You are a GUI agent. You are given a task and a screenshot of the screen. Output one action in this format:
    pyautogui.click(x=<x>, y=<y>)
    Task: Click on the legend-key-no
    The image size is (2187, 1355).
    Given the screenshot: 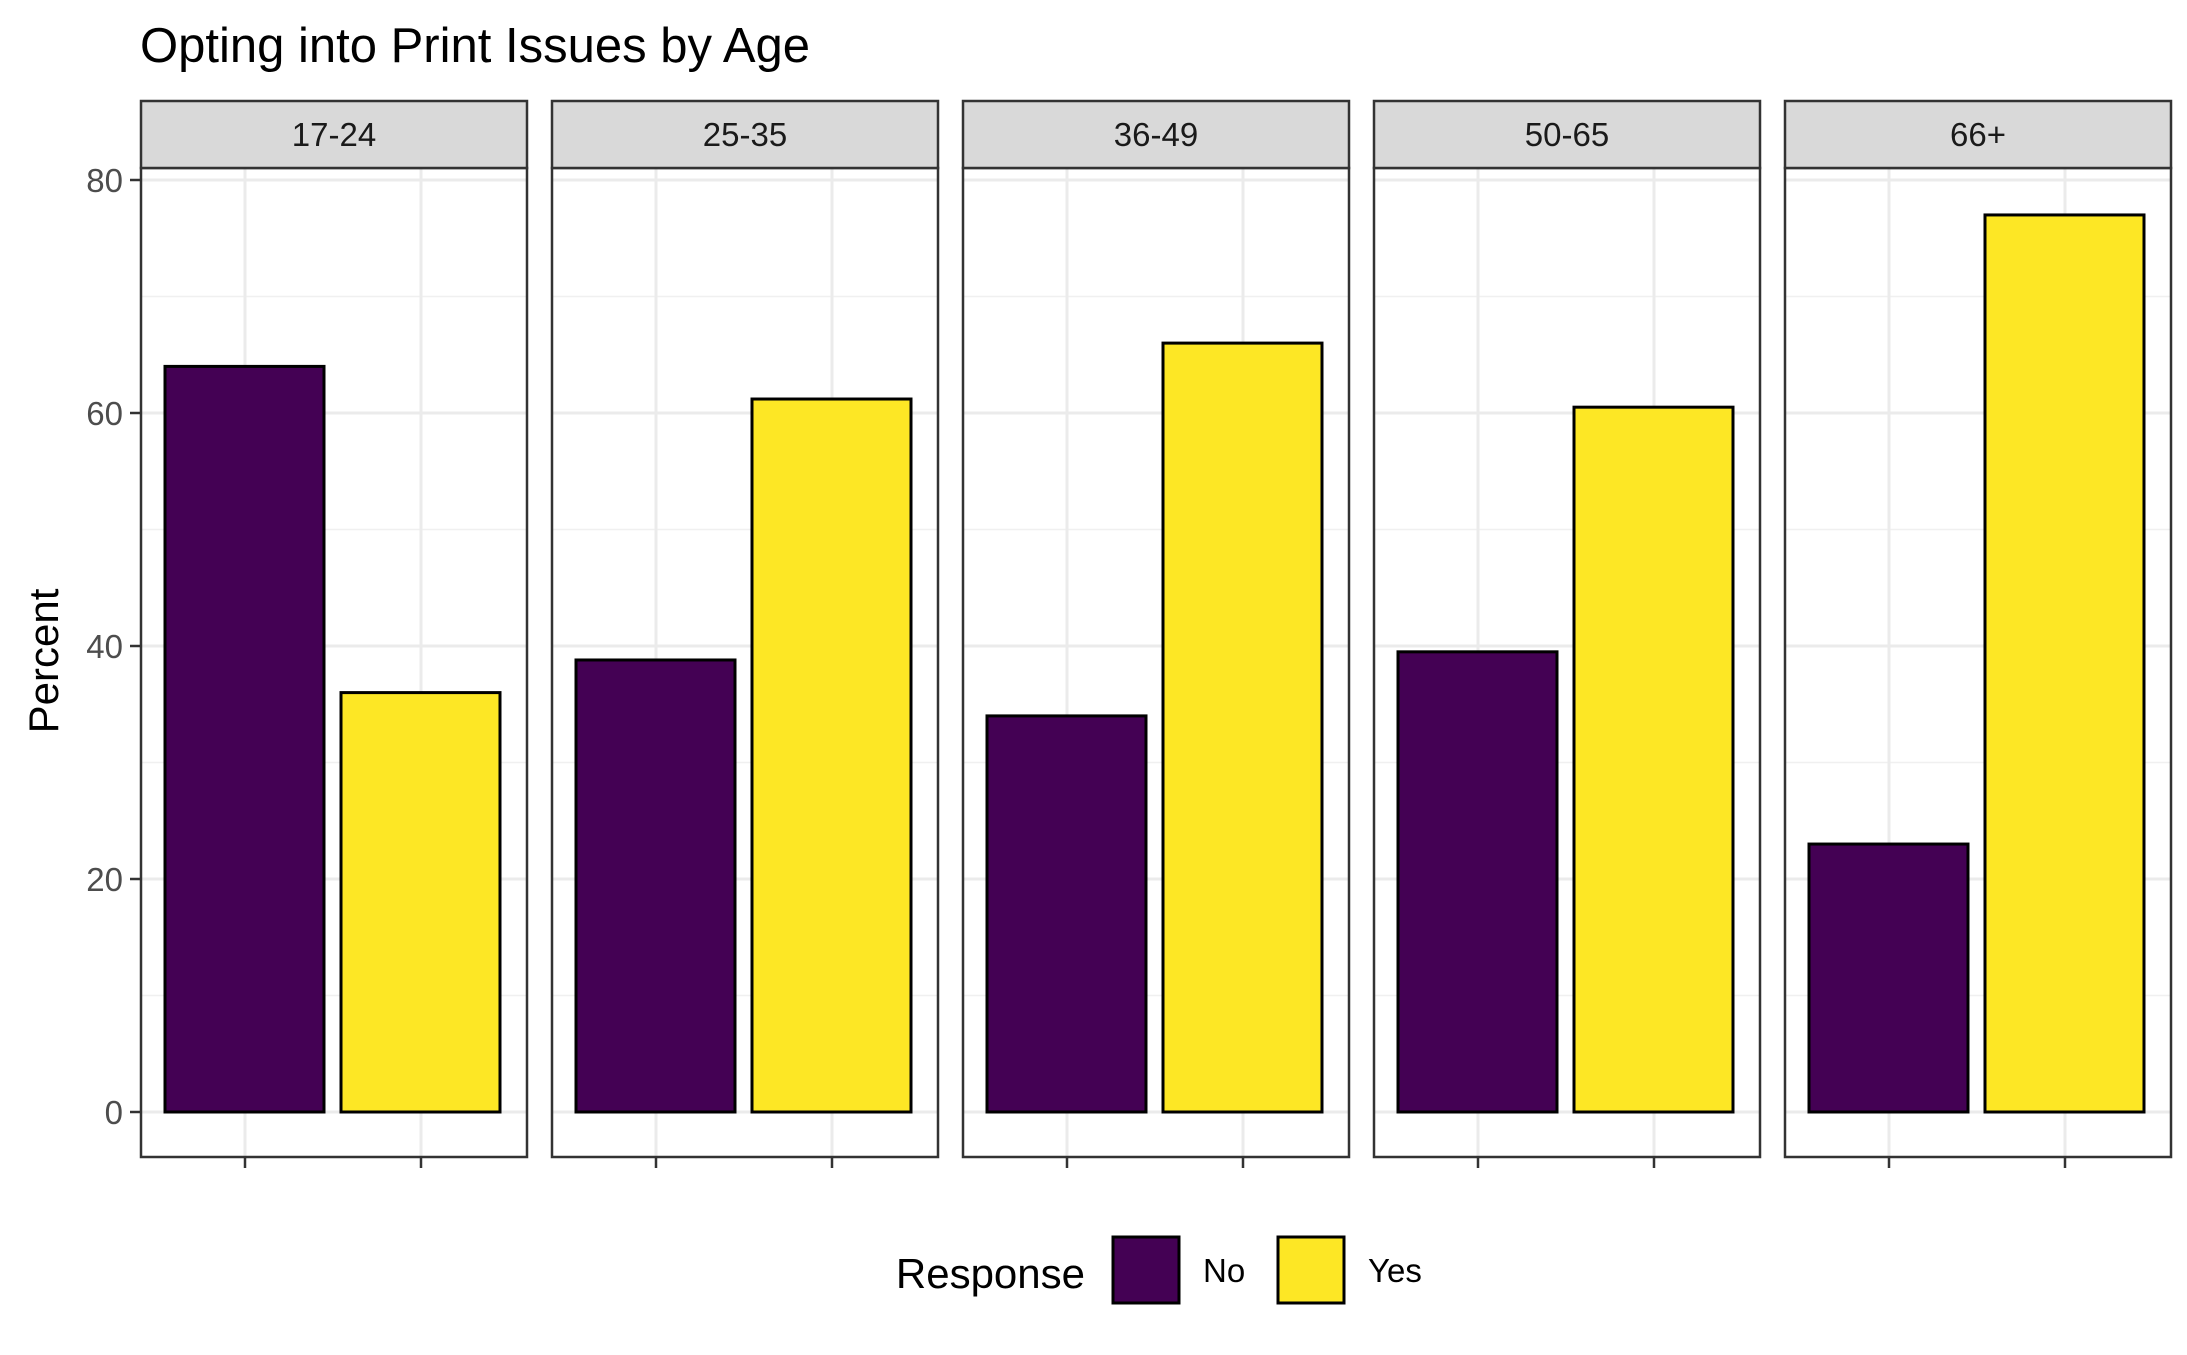 What is the action you would take?
    pyautogui.click(x=1146, y=1270)
    